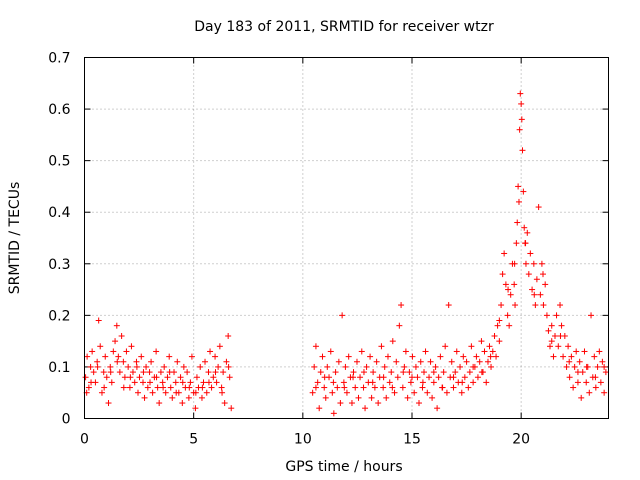 This screenshot has width=640, height=480. What do you see at coordinates (59, 162) in the screenshot?
I see `y-tick-label: 0.5` at bounding box center [59, 162].